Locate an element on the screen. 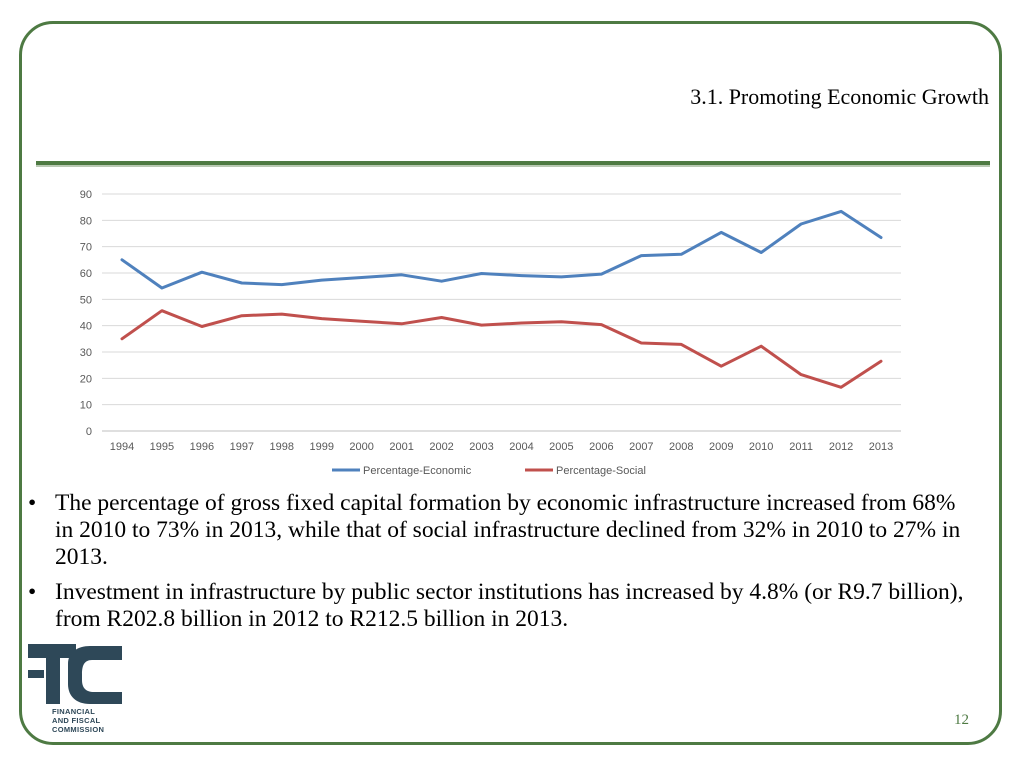  logo-text-line: AND FISCAL is located at coordinates (76, 720).